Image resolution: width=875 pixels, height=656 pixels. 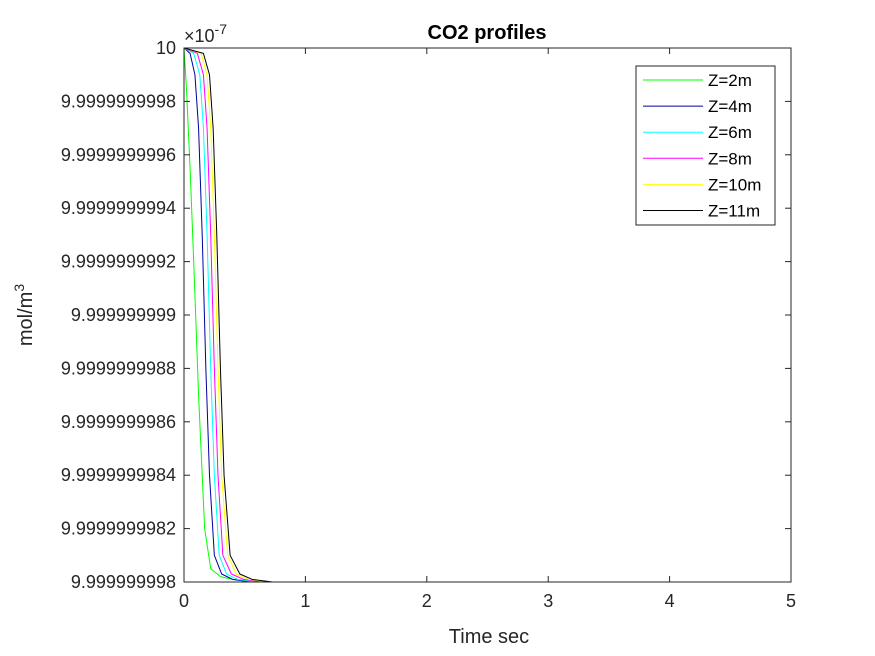 I want to click on x-tick-label-3: 3, so click(x=548, y=601).